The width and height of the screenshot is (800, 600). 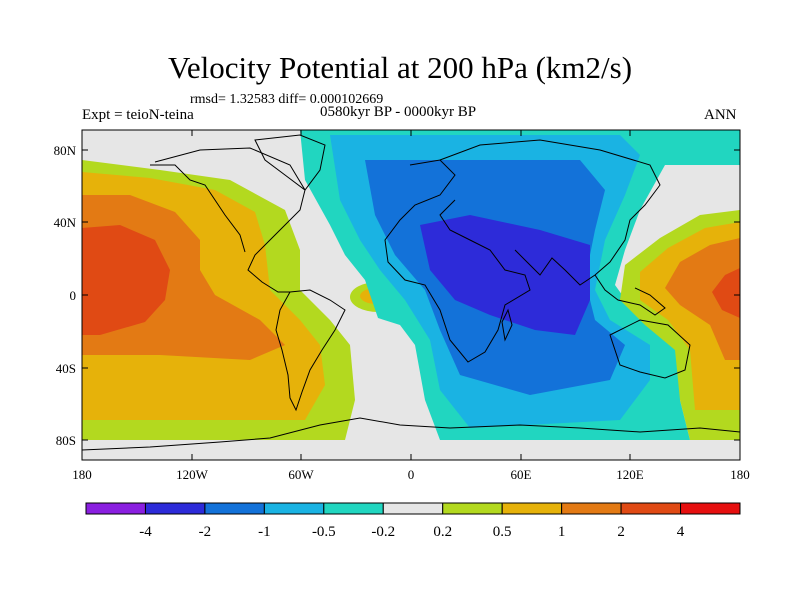 I want to click on colorbar-label: 4, so click(x=681, y=532).